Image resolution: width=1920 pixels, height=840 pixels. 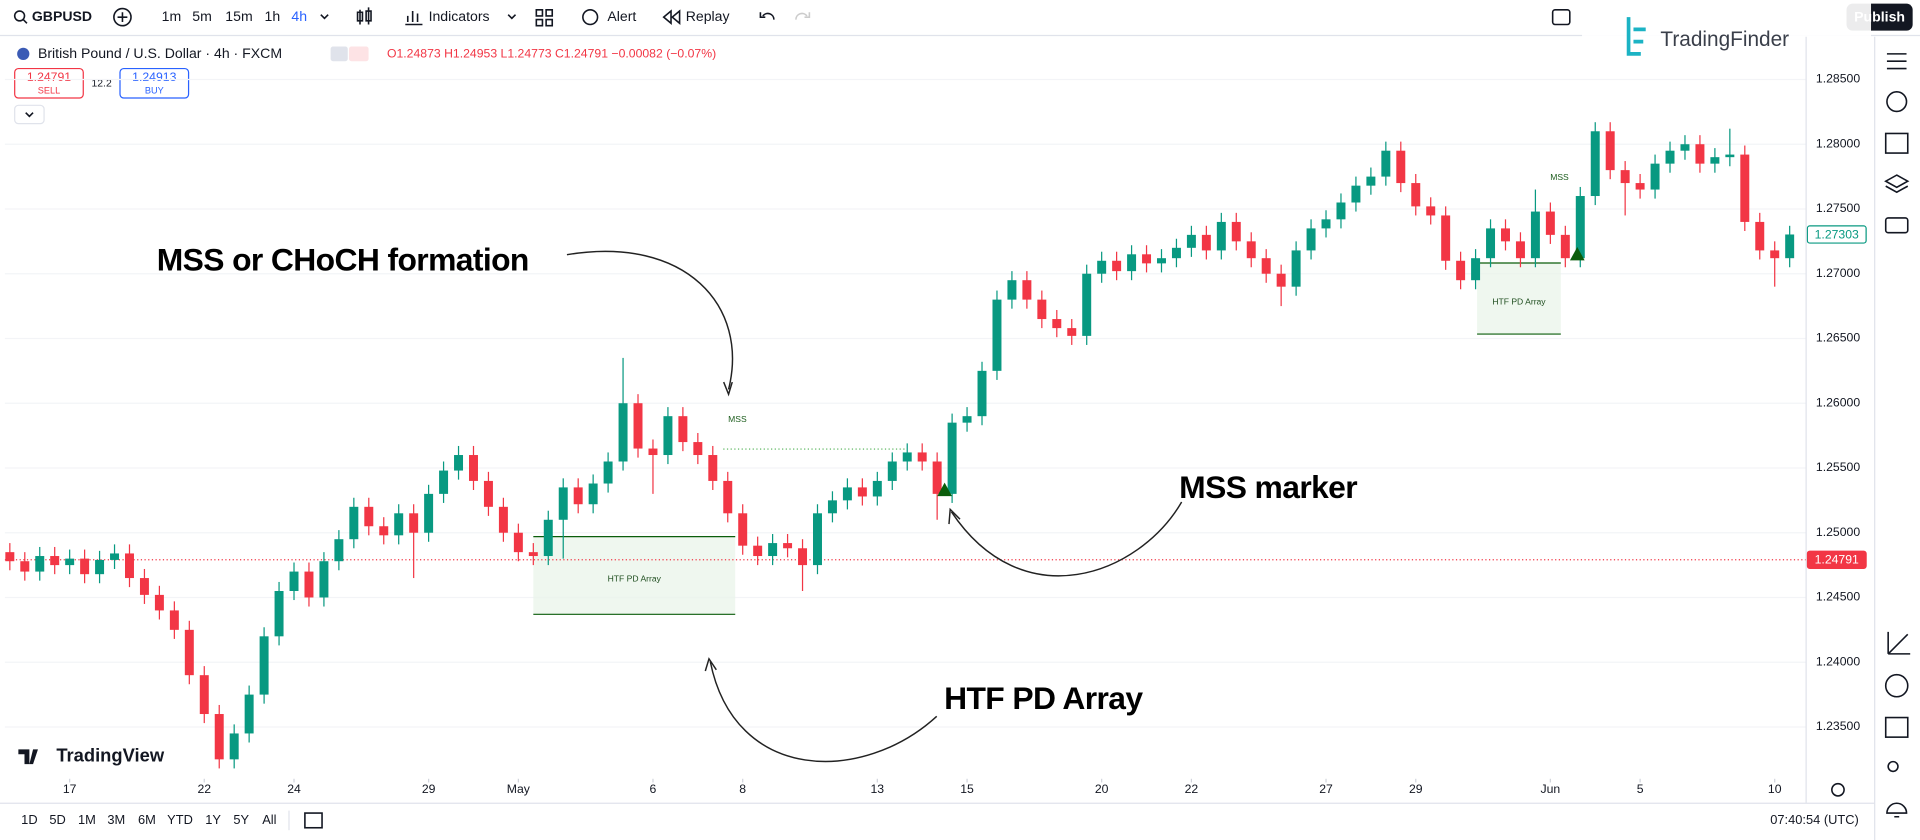 I want to click on calendar-icon, so click(x=1896, y=727).